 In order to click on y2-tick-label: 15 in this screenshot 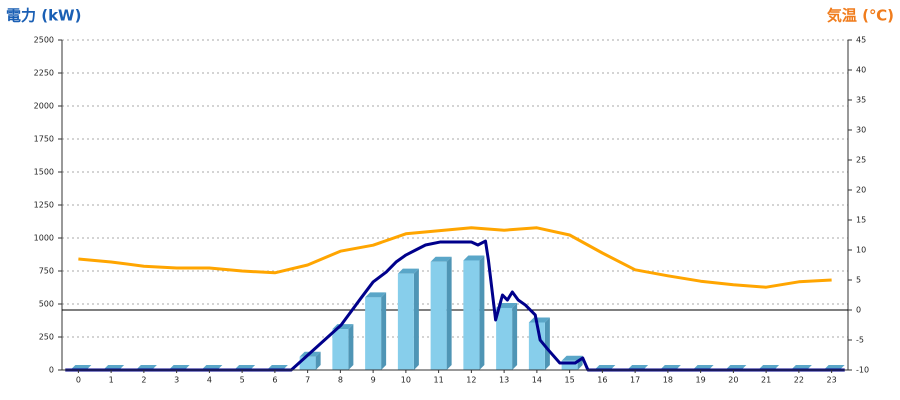, I will do `click(861, 220)`.